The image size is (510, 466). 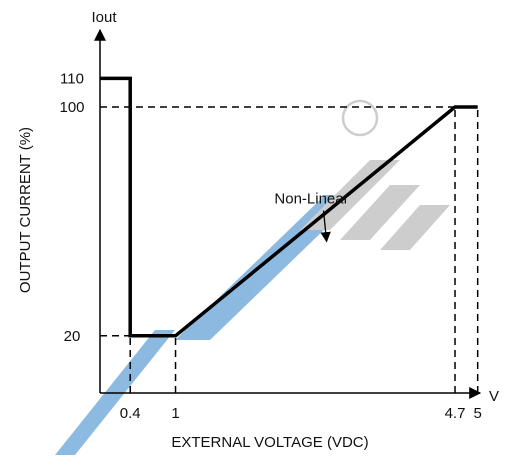 I want to click on watermark-circle, so click(x=360, y=118).